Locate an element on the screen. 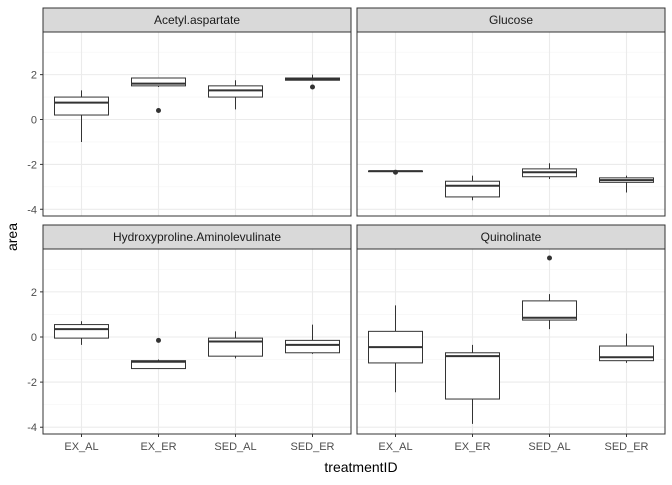  facet-strip-label: Acetyl.aspartate is located at coordinates (197, 20).